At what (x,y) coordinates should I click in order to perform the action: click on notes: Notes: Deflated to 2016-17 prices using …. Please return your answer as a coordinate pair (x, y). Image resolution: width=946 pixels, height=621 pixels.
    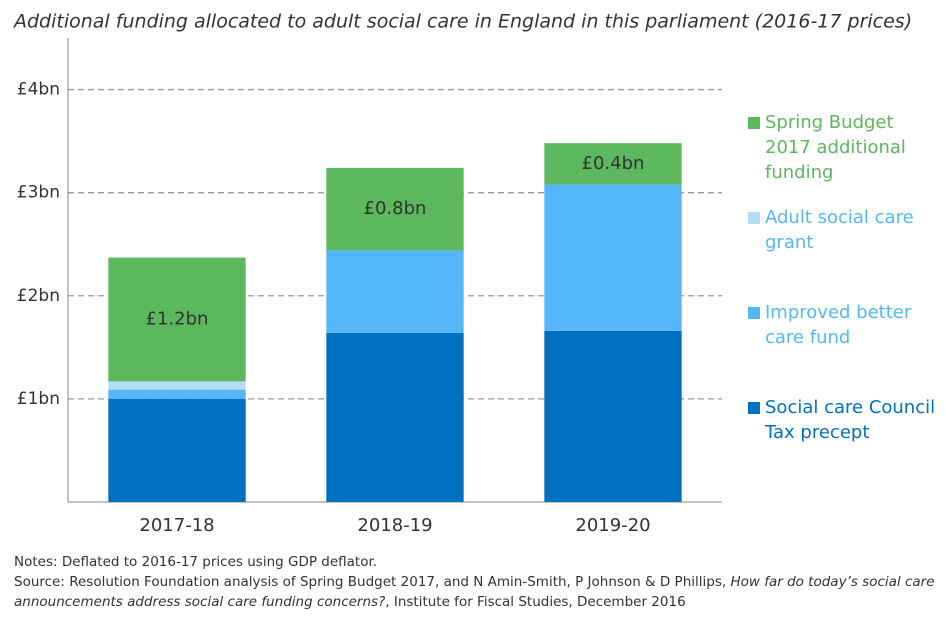
    Looking at the image, I should click on (476, 582).